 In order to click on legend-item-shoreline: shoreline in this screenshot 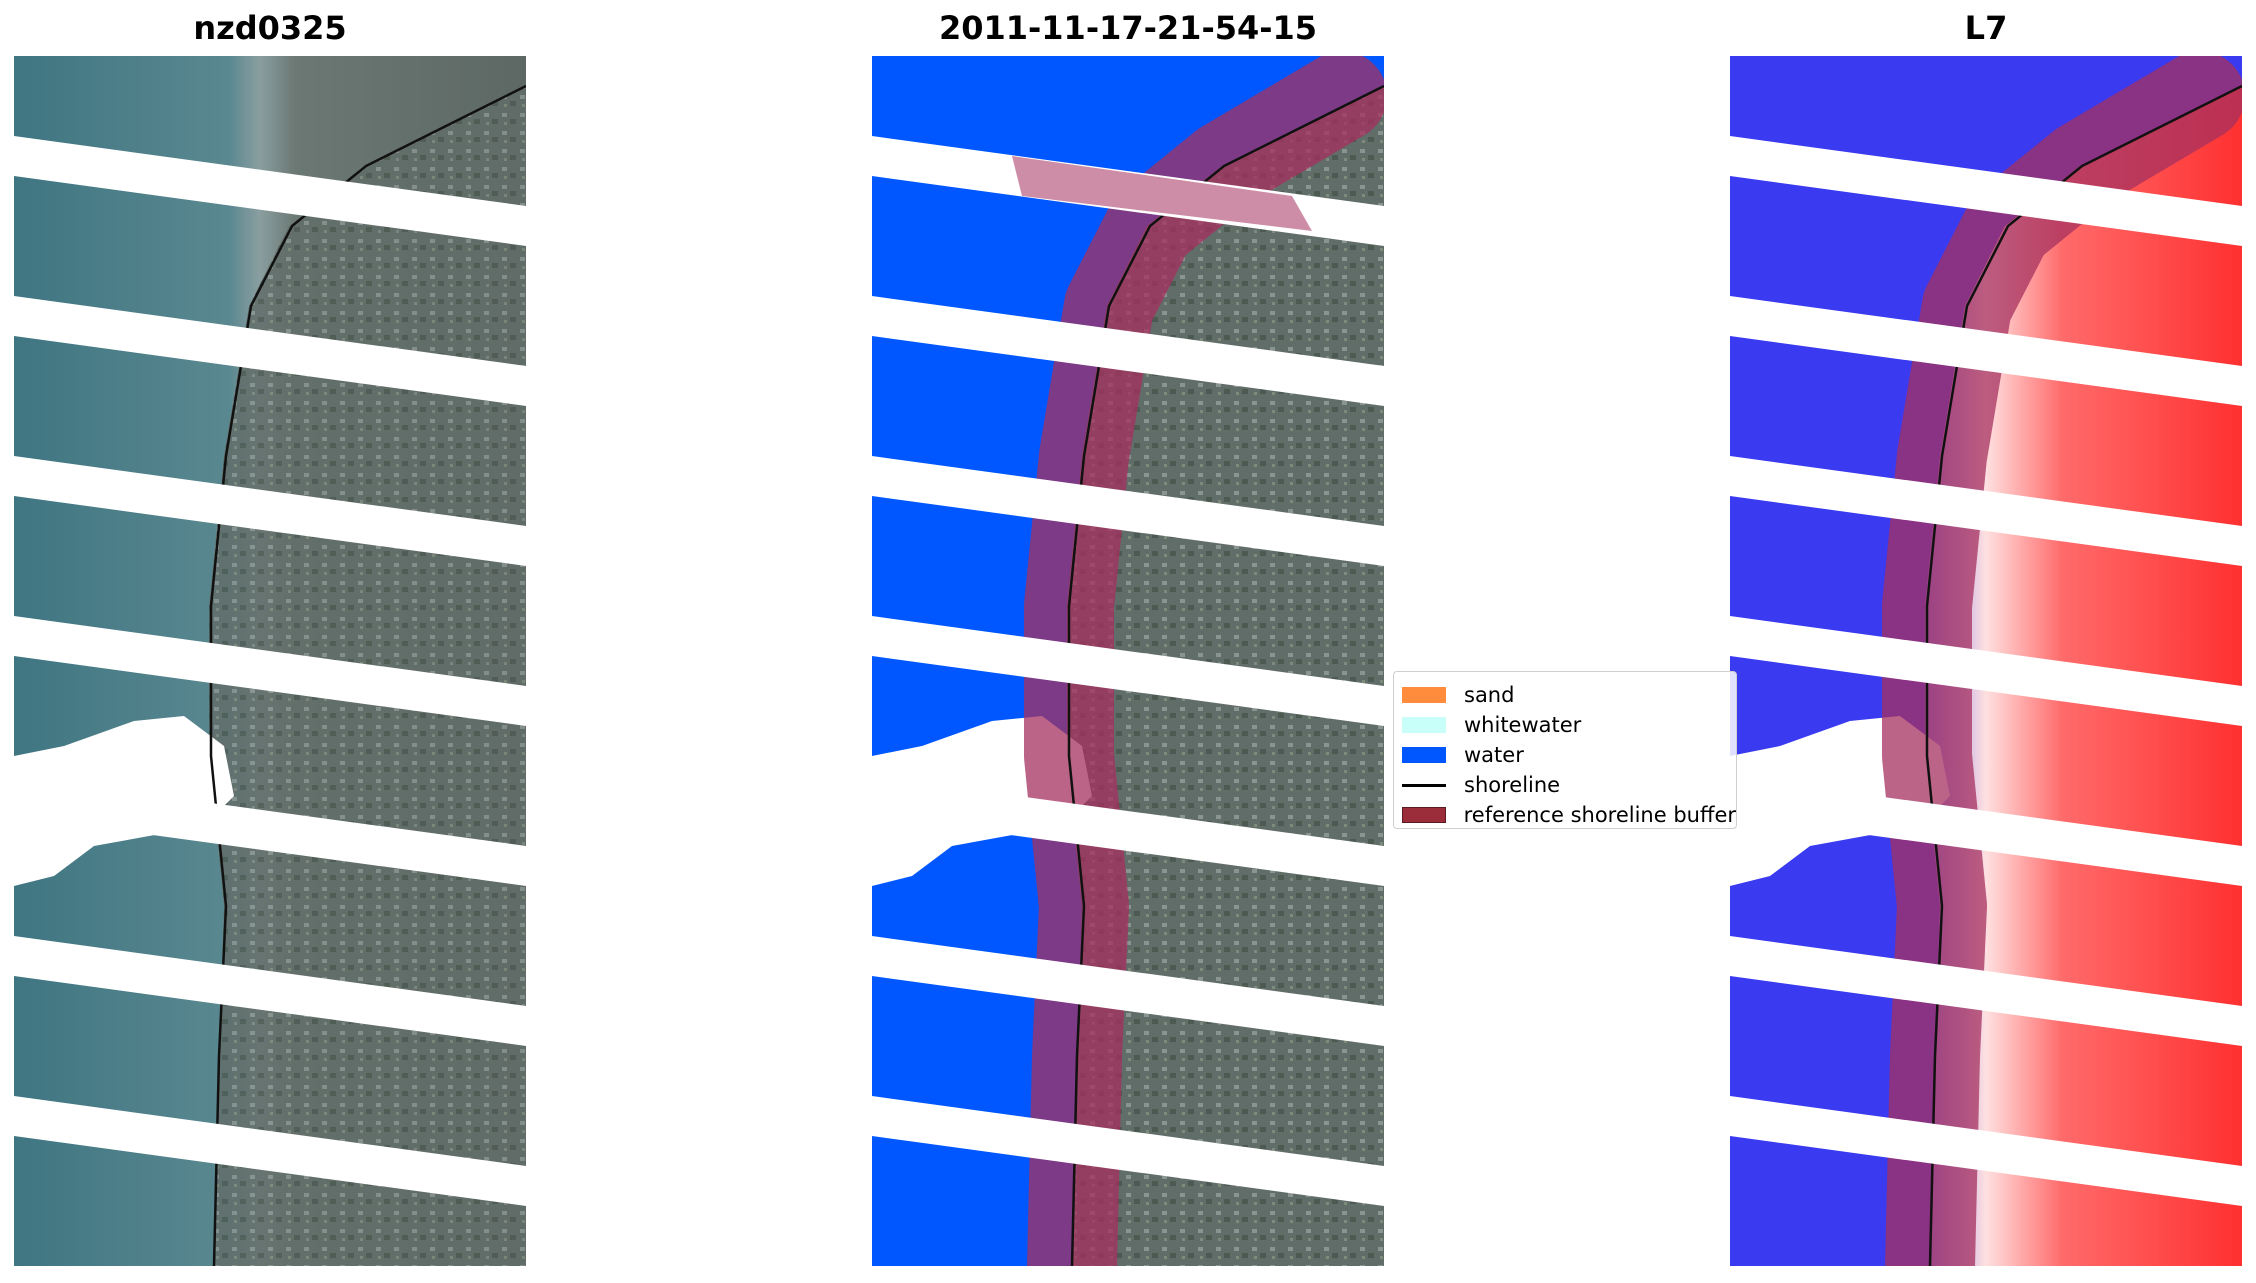, I will do `click(1569, 785)`.